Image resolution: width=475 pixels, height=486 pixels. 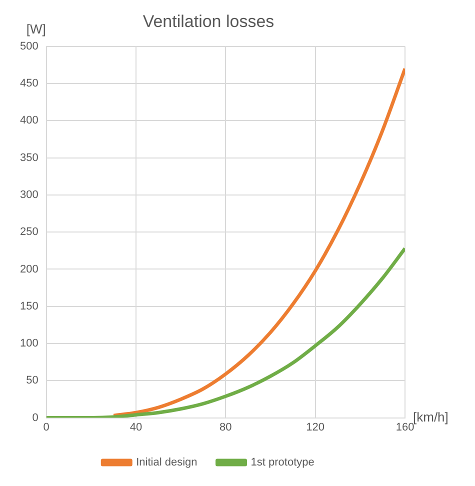 I want to click on x-tick-label: 0, so click(x=46, y=427).